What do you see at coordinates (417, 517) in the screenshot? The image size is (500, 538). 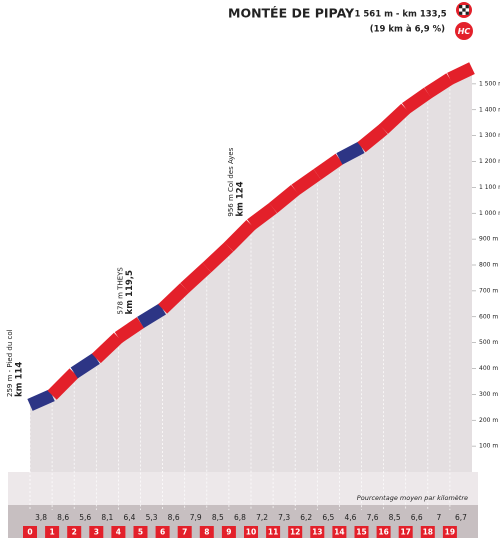 I see `gradient-label: 6,6` at bounding box center [417, 517].